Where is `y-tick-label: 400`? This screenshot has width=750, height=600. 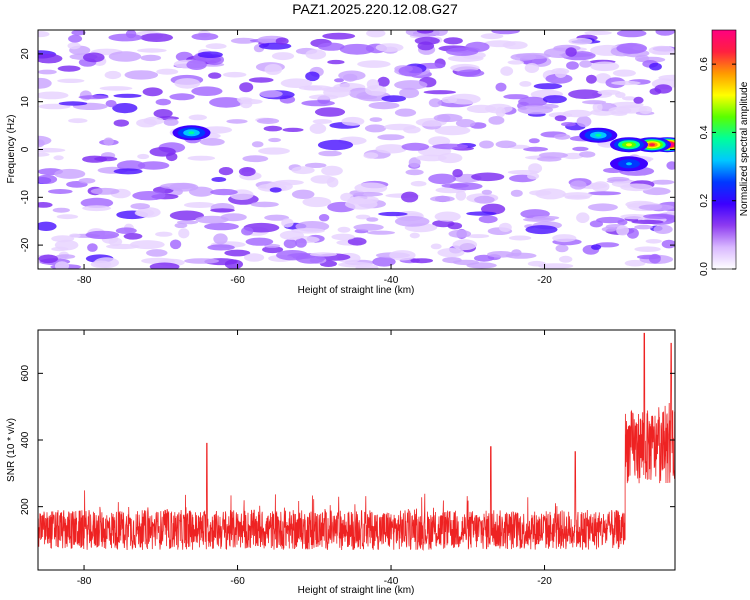 y-tick-label: 400 is located at coordinates (25, 439).